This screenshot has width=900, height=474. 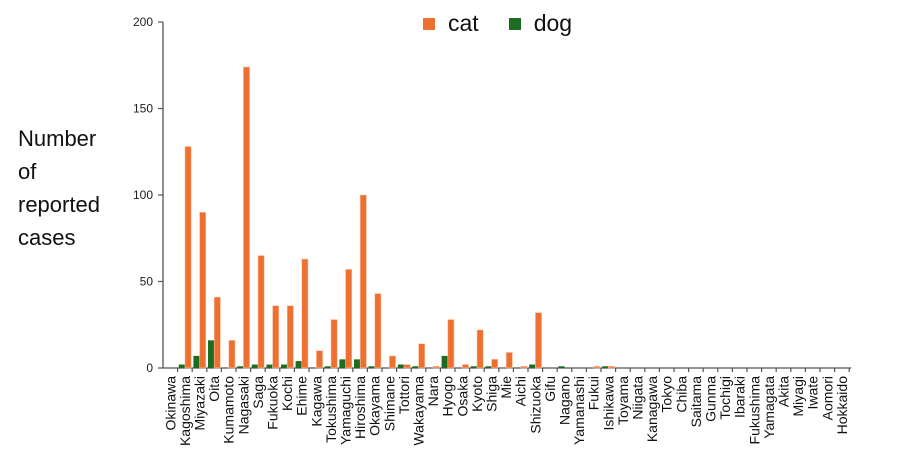 What do you see at coordinates (287, 393) in the screenshot?
I see `x-tick-label: Kochi` at bounding box center [287, 393].